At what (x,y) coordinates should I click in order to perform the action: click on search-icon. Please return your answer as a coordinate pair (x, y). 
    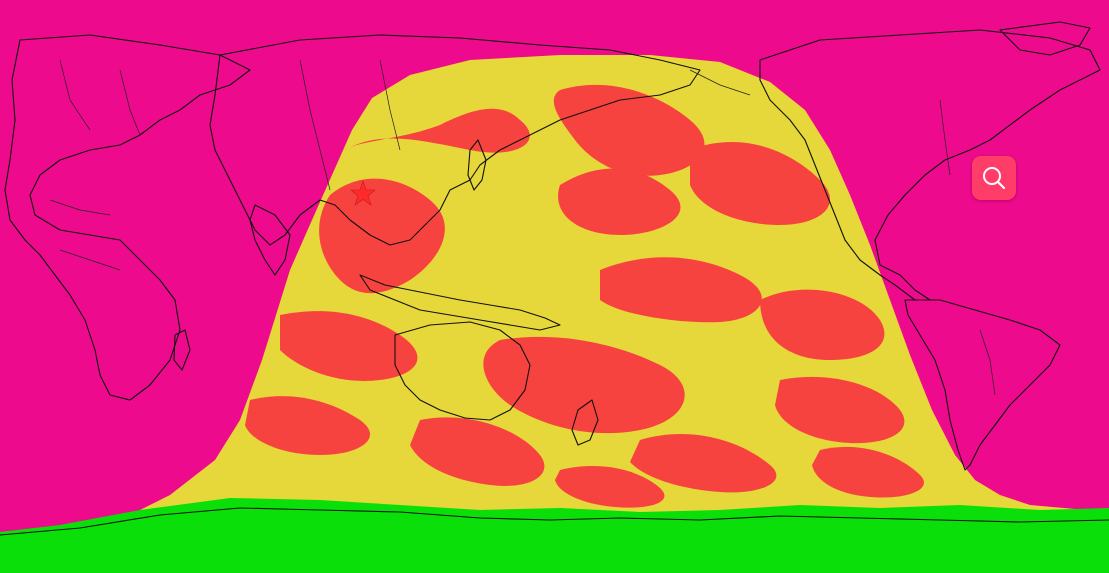
    Looking at the image, I should click on (994, 178).